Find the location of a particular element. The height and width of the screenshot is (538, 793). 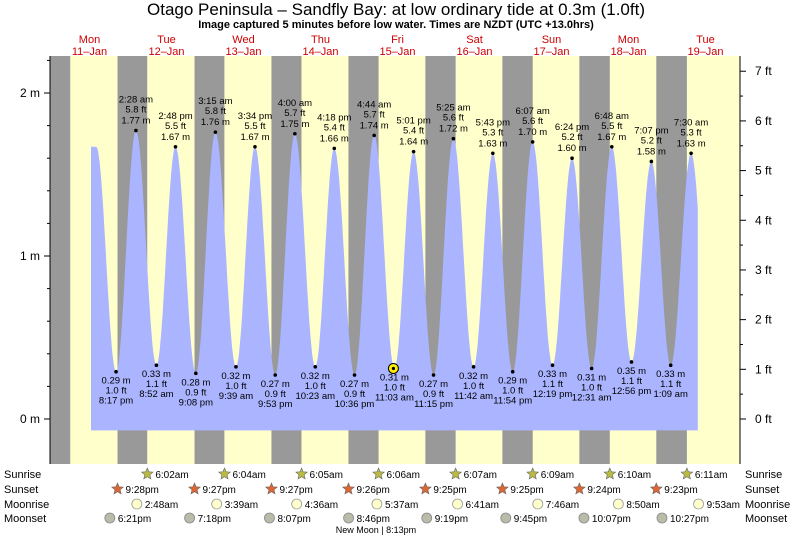

sunset-time: 9:25pm is located at coordinates (449, 490).